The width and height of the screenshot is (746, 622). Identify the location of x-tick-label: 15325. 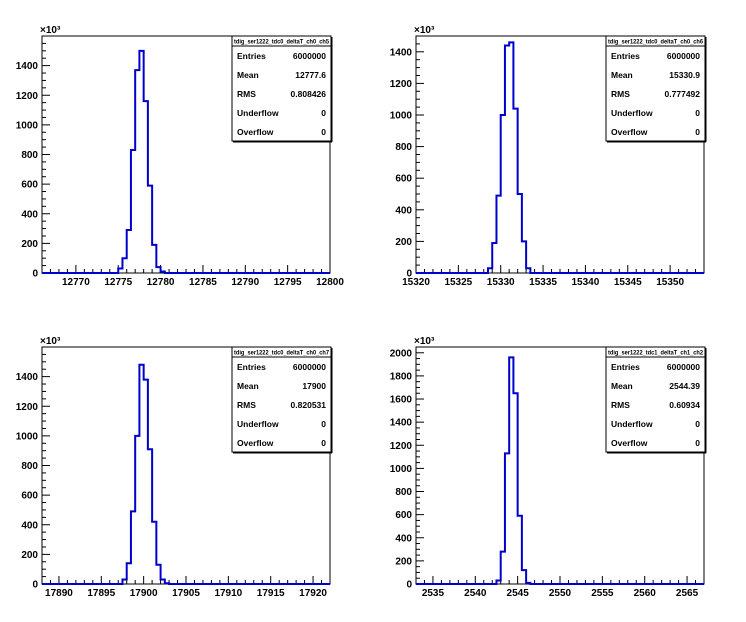
(458, 282).